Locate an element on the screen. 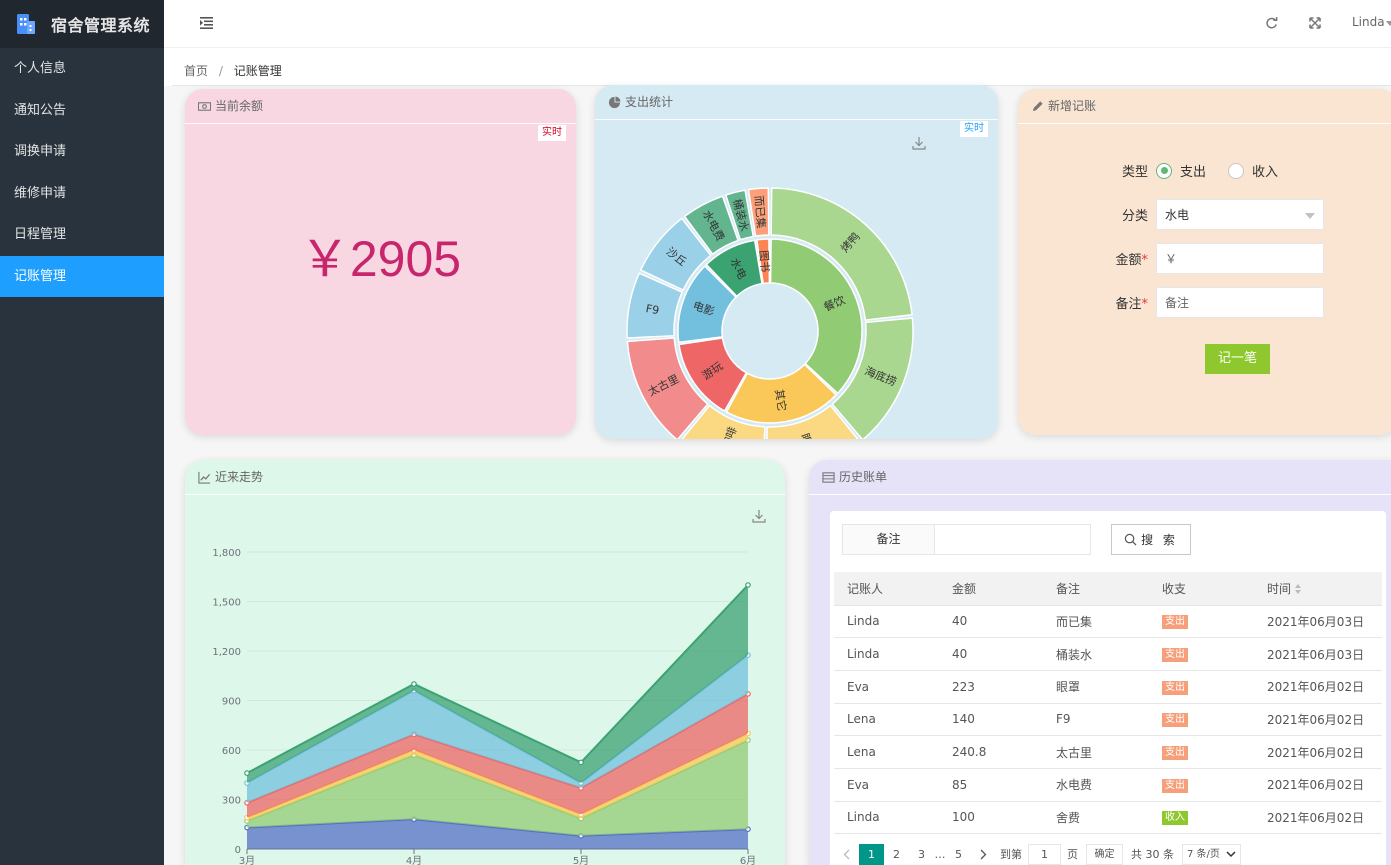 The width and height of the screenshot is (1391, 865). sunburst-slice: 电影 is located at coordinates (707, 304).